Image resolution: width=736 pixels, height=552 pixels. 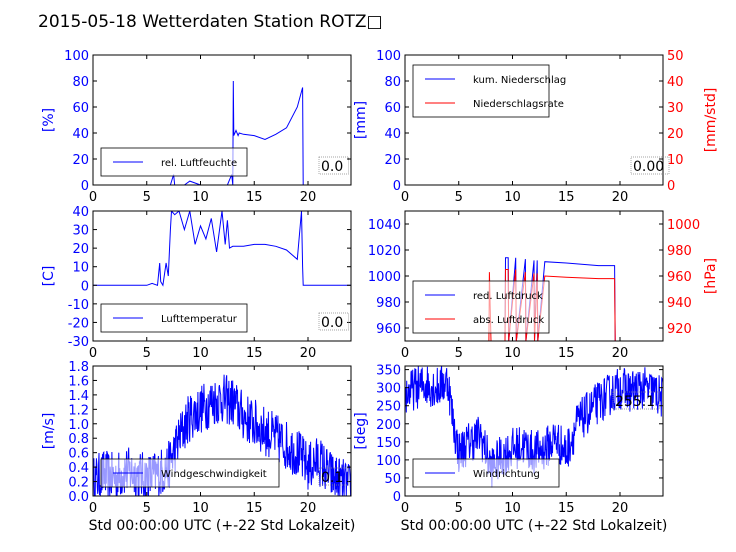 What do you see at coordinates (361, 120) in the screenshot?
I see `y-axis-label: [mm]` at bounding box center [361, 120].